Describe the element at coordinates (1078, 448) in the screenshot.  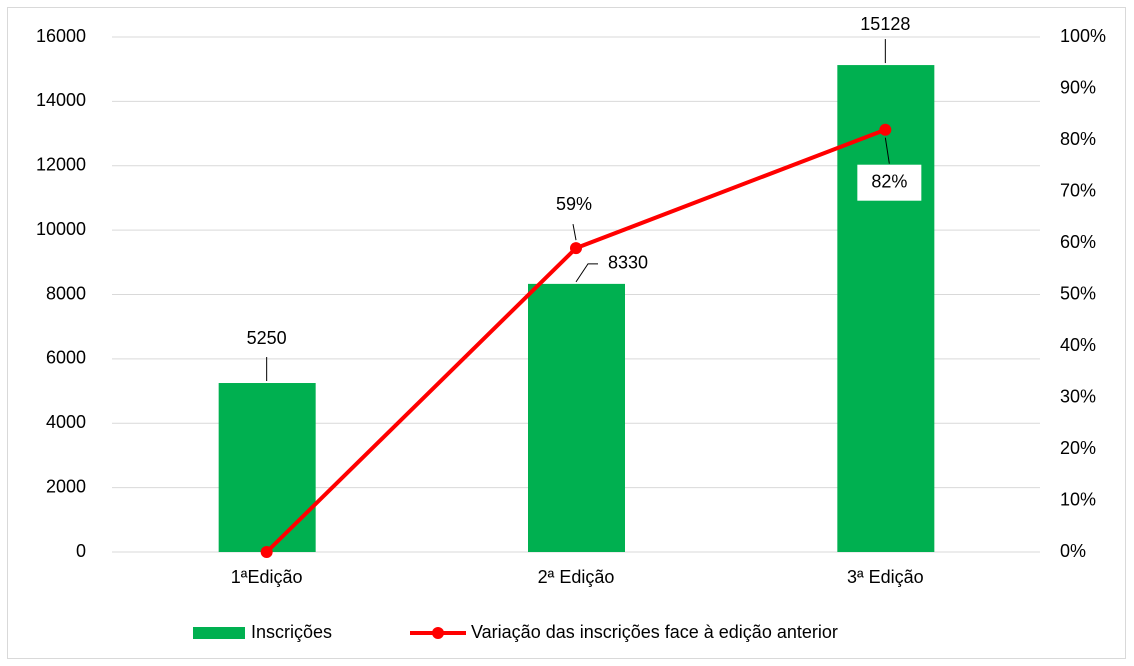
I see `y2-tick-label: 20%` at that location.